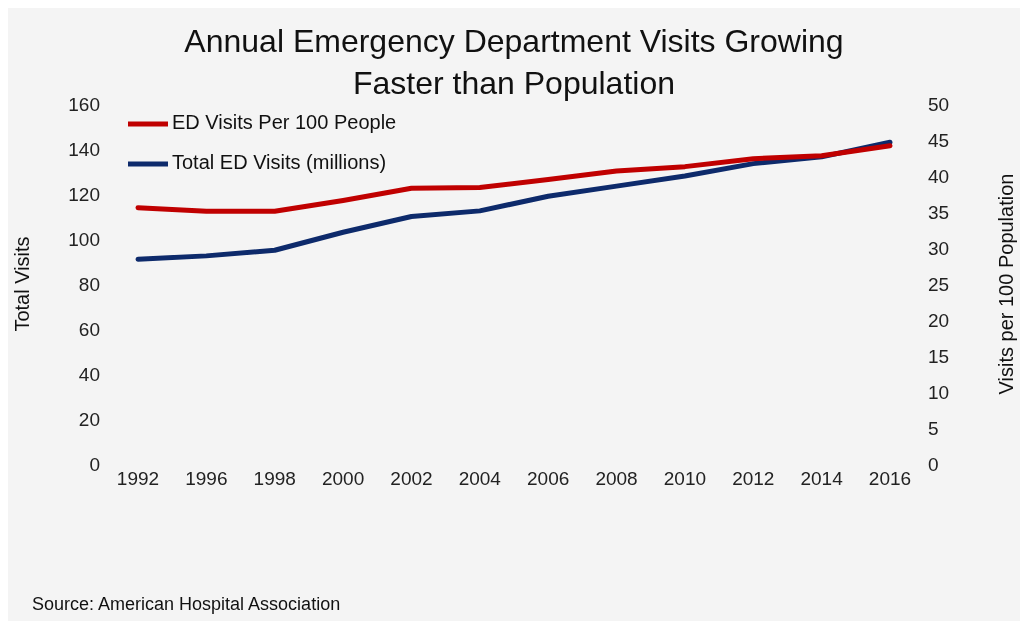  I want to click on legend-label: ED Visits Per 100 People, so click(284, 122).